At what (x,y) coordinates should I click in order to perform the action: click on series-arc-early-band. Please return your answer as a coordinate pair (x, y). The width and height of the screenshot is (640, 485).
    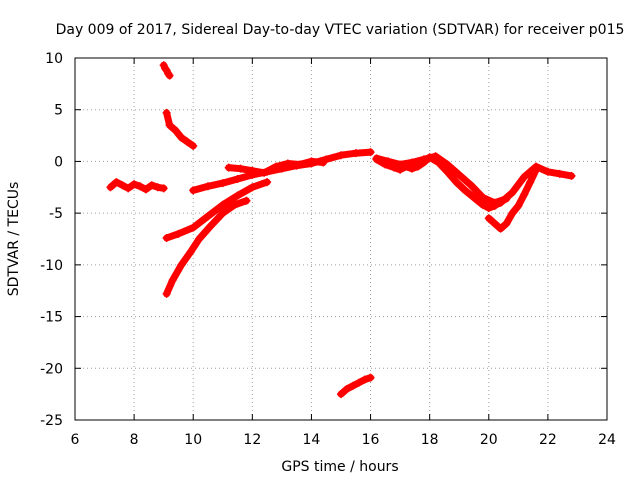
    Looking at the image, I should click on (137, 186).